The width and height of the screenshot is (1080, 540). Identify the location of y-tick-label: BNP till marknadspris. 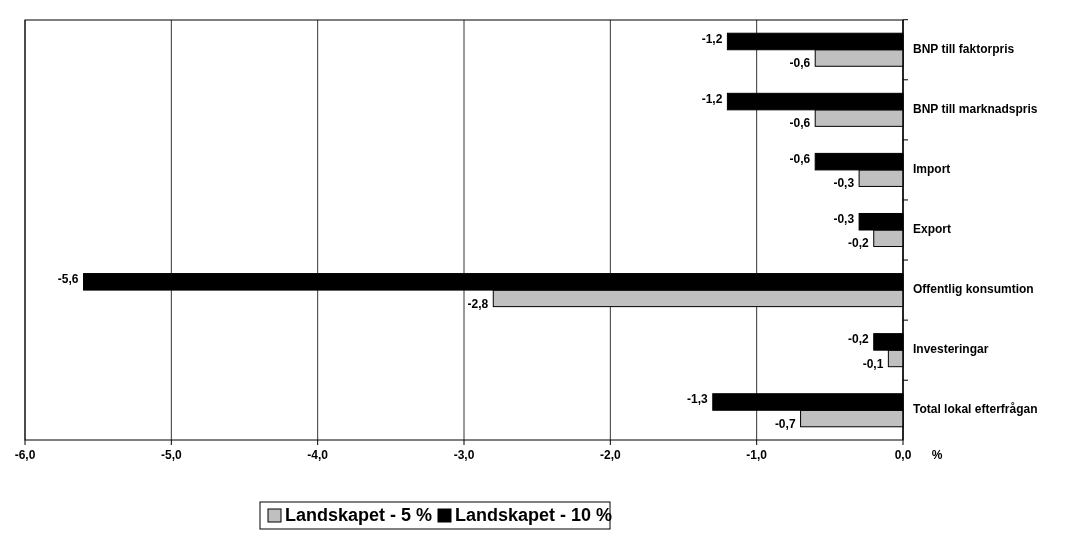
(975, 109).